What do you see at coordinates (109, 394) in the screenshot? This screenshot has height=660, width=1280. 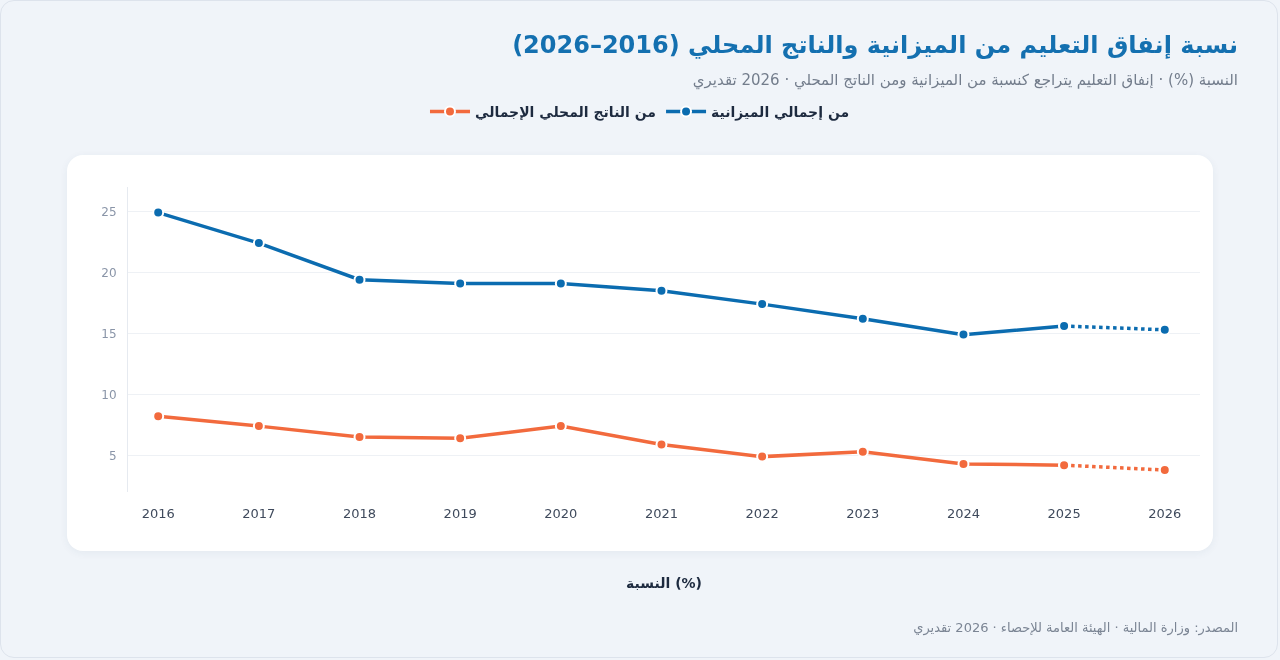 I see `y-tick-label: 10` at bounding box center [109, 394].